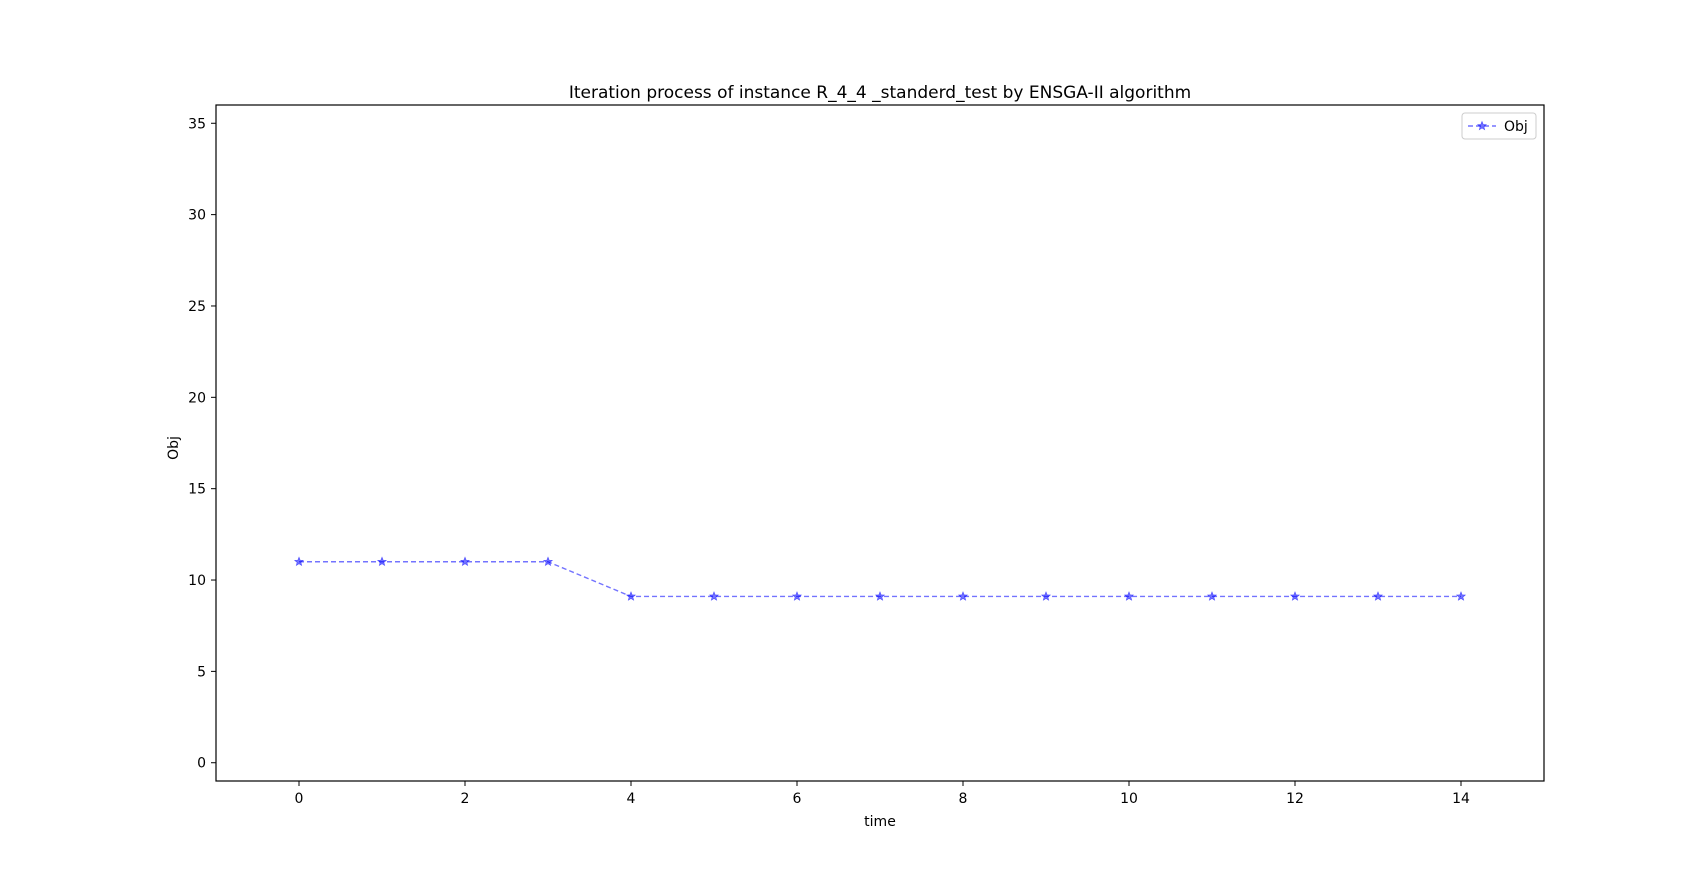  Describe the element at coordinates (201, 672) in the screenshot. I see `y-tick-label: 5` at that location.